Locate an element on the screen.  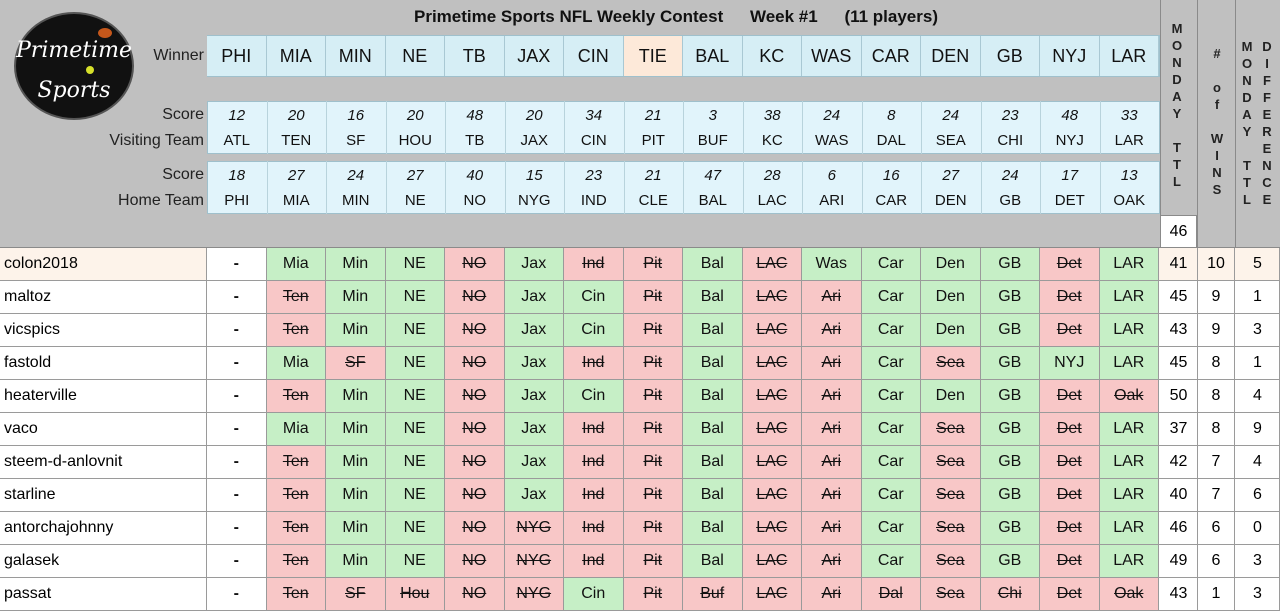
pick-value: NO is located at coordinates (474, 362).